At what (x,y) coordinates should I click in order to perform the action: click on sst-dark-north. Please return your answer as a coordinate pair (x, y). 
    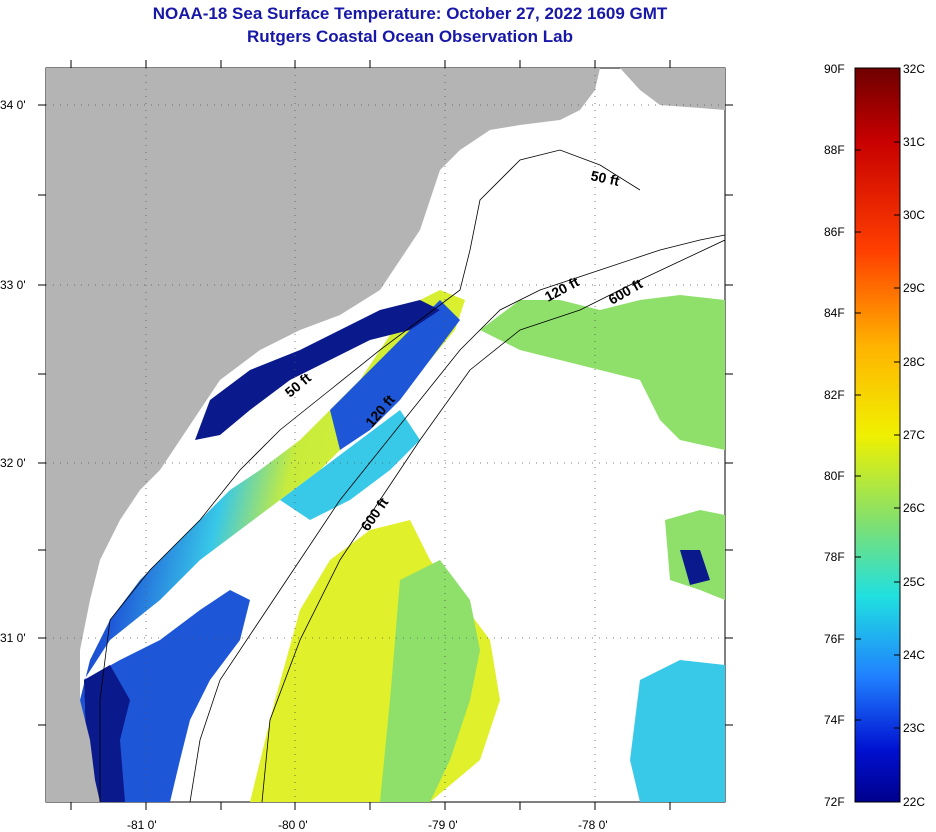
    Looking at the image, I should click on (317, 370).